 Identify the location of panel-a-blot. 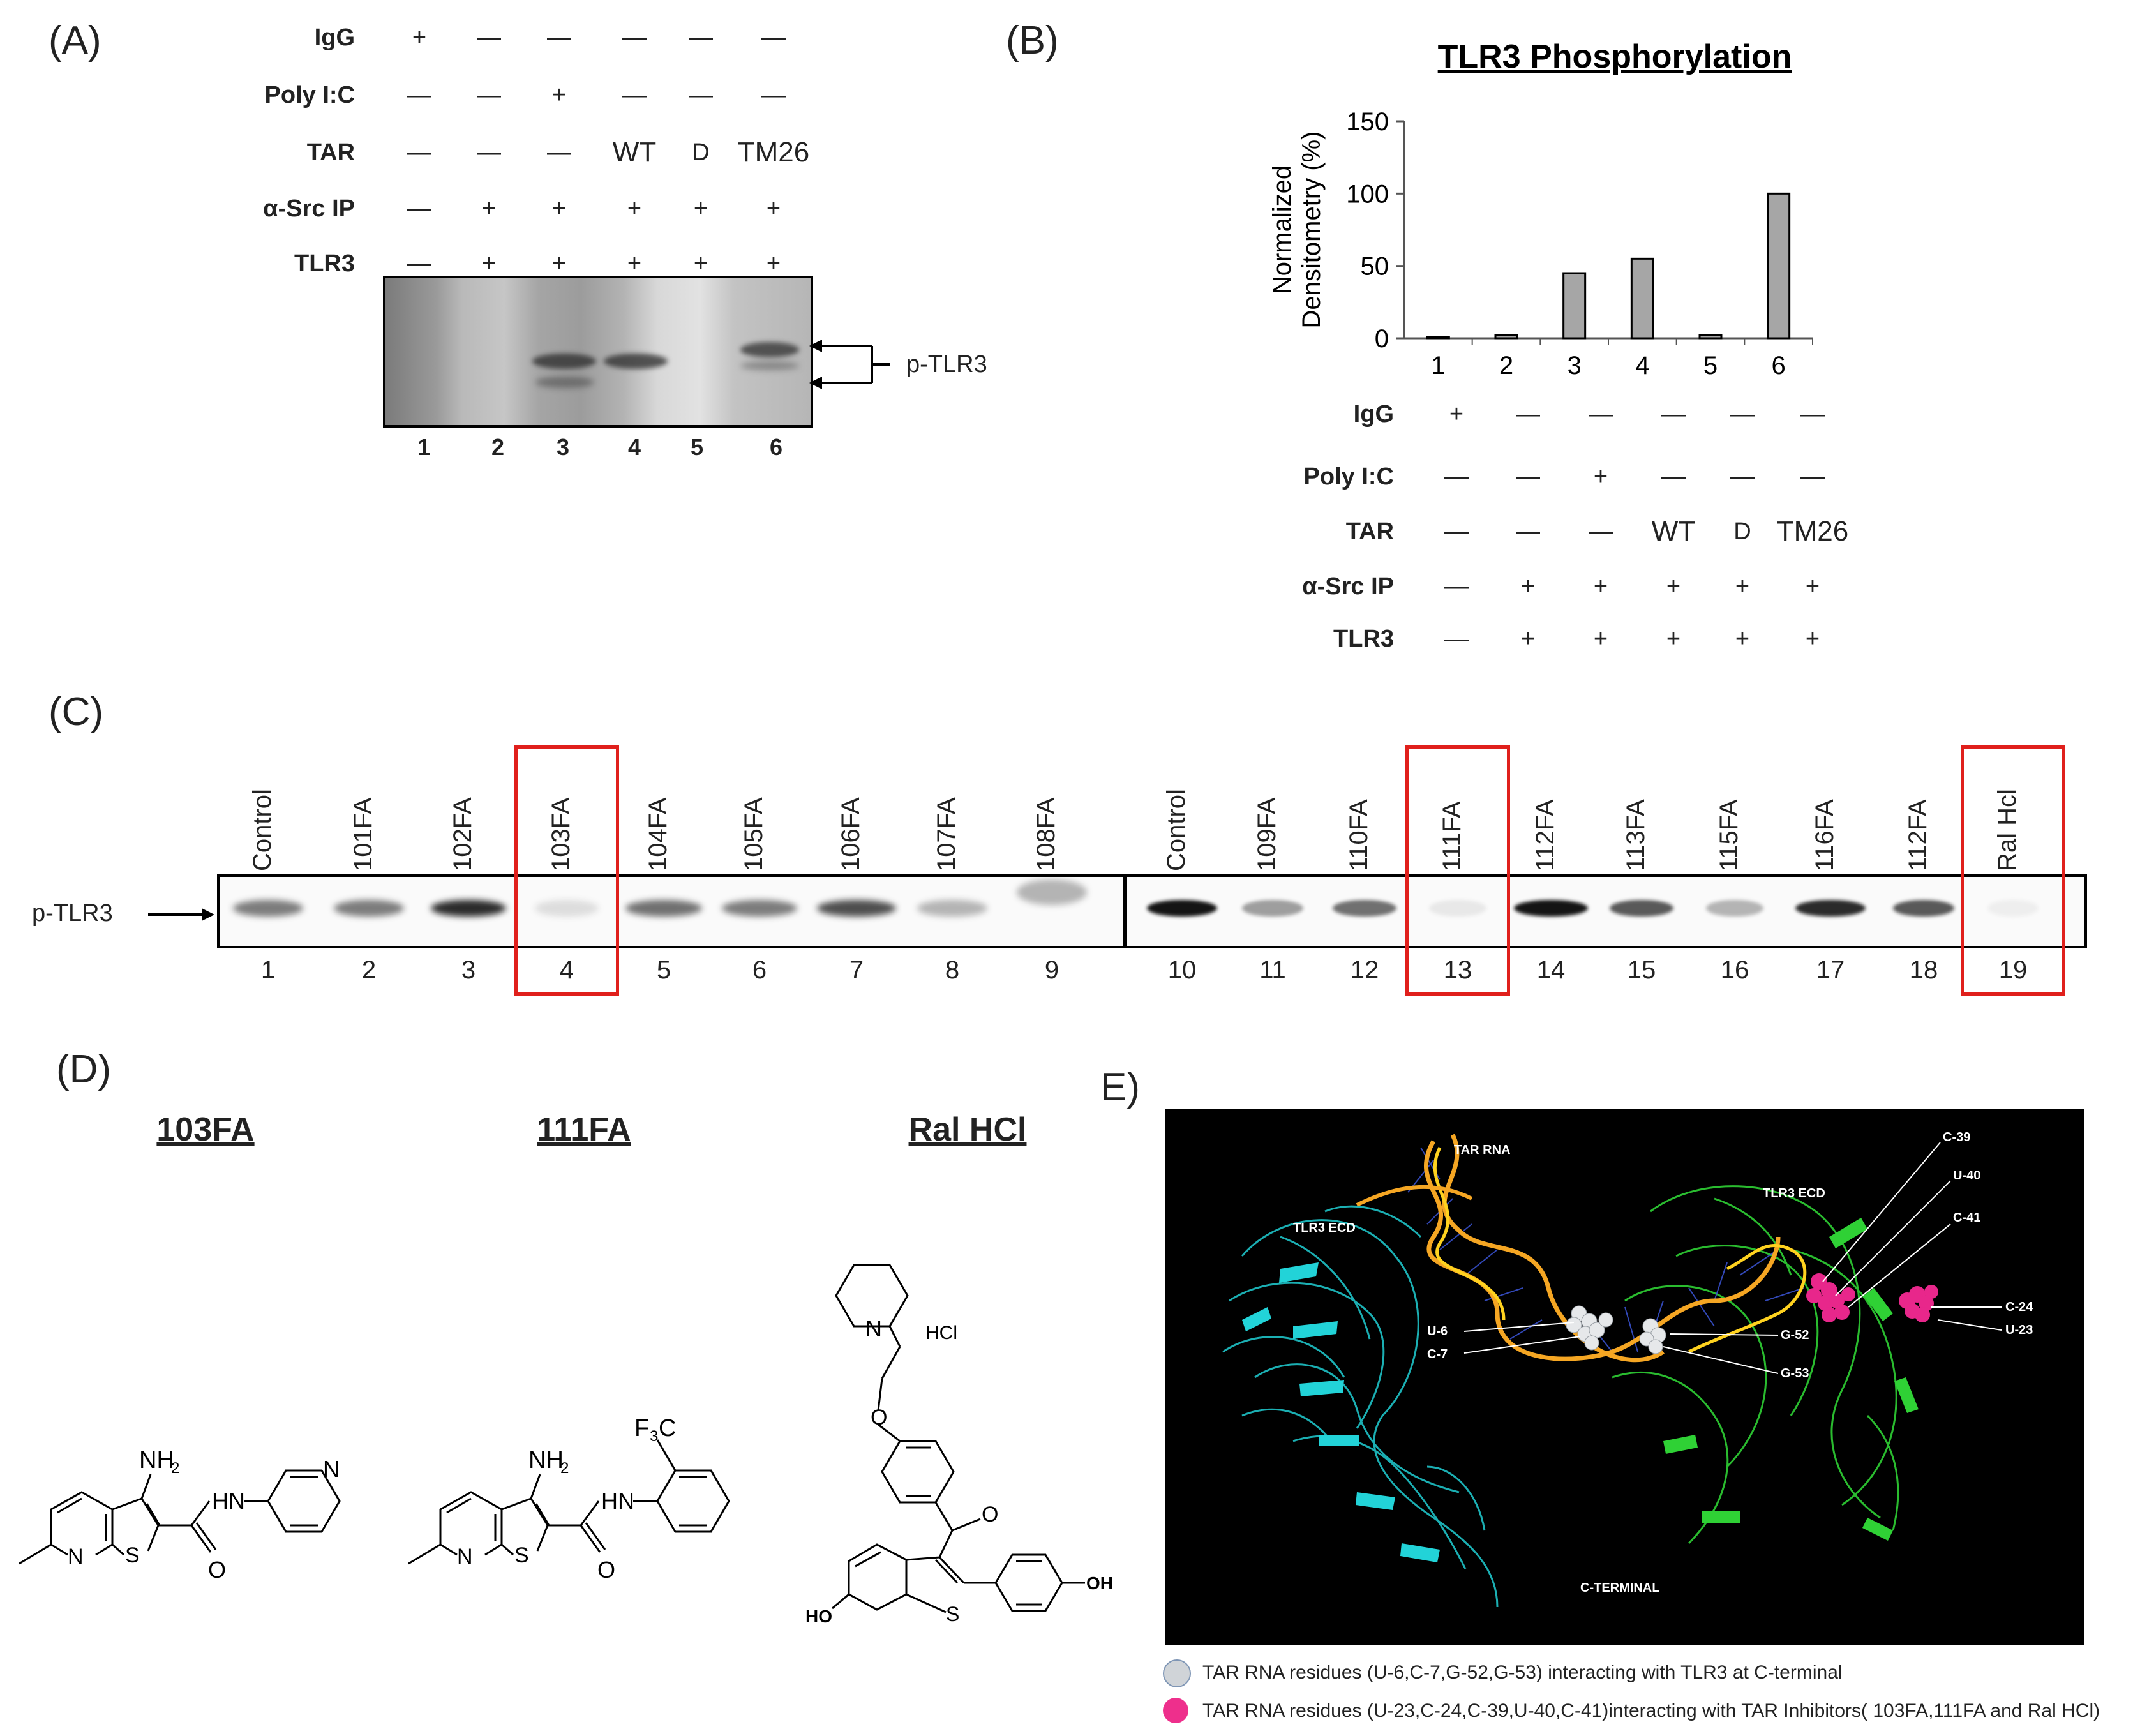
(598, 352).